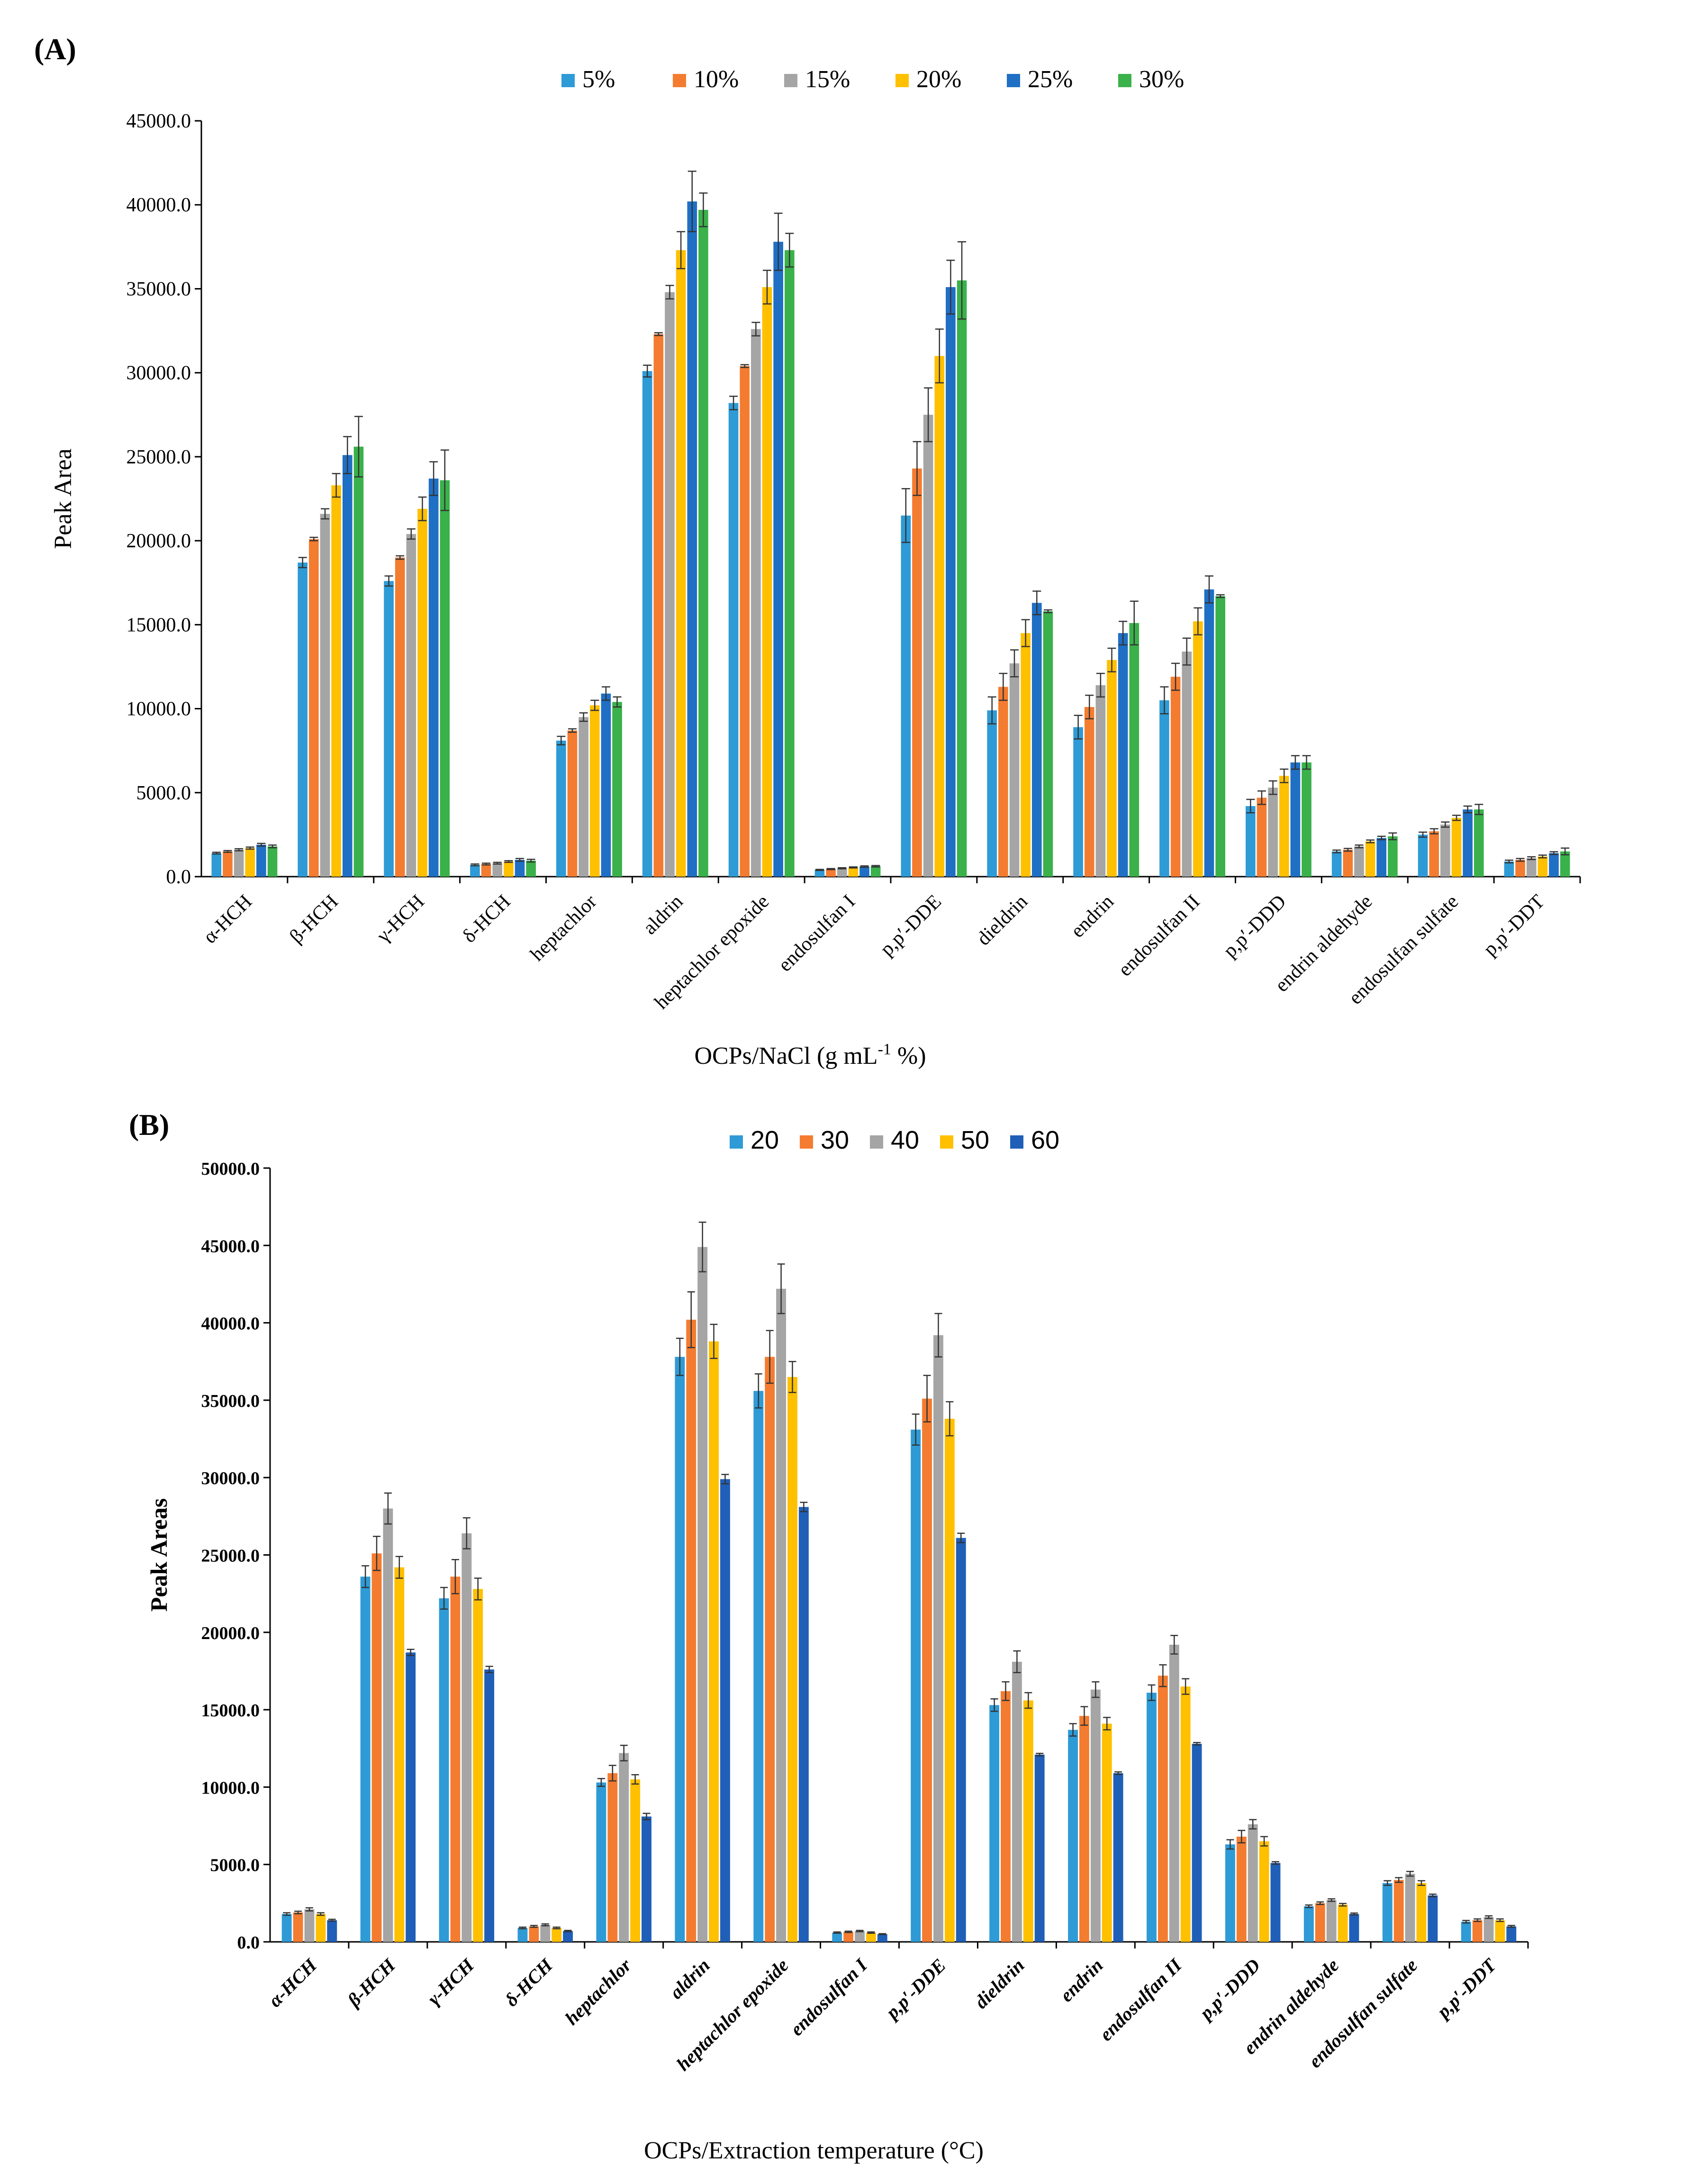  Describe the element at coordinates (647, 624) in the screenshot. I see `bar-5-aldrin` at that location.